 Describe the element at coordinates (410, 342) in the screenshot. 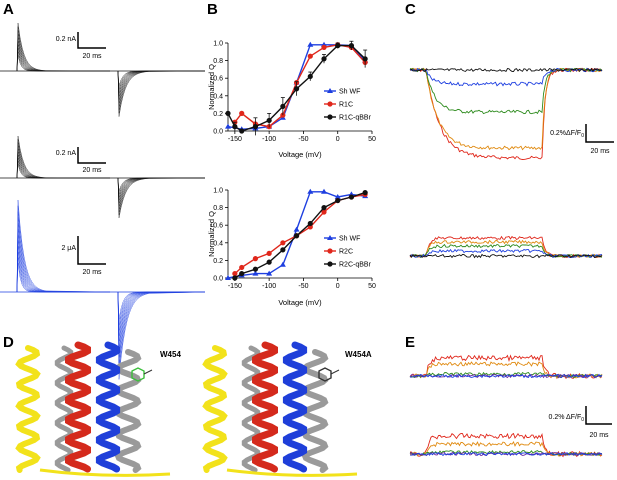

I see `panel-label-e: E` at that location.